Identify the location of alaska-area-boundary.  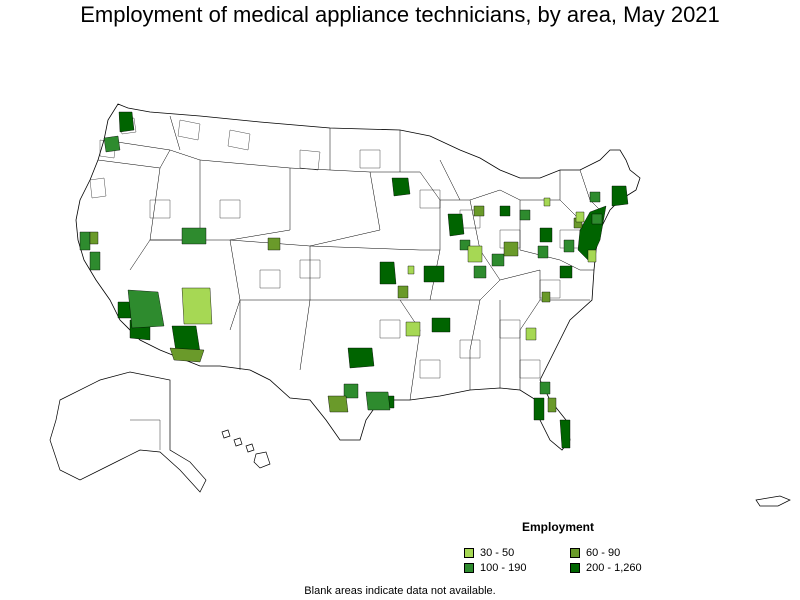
(145, 434).